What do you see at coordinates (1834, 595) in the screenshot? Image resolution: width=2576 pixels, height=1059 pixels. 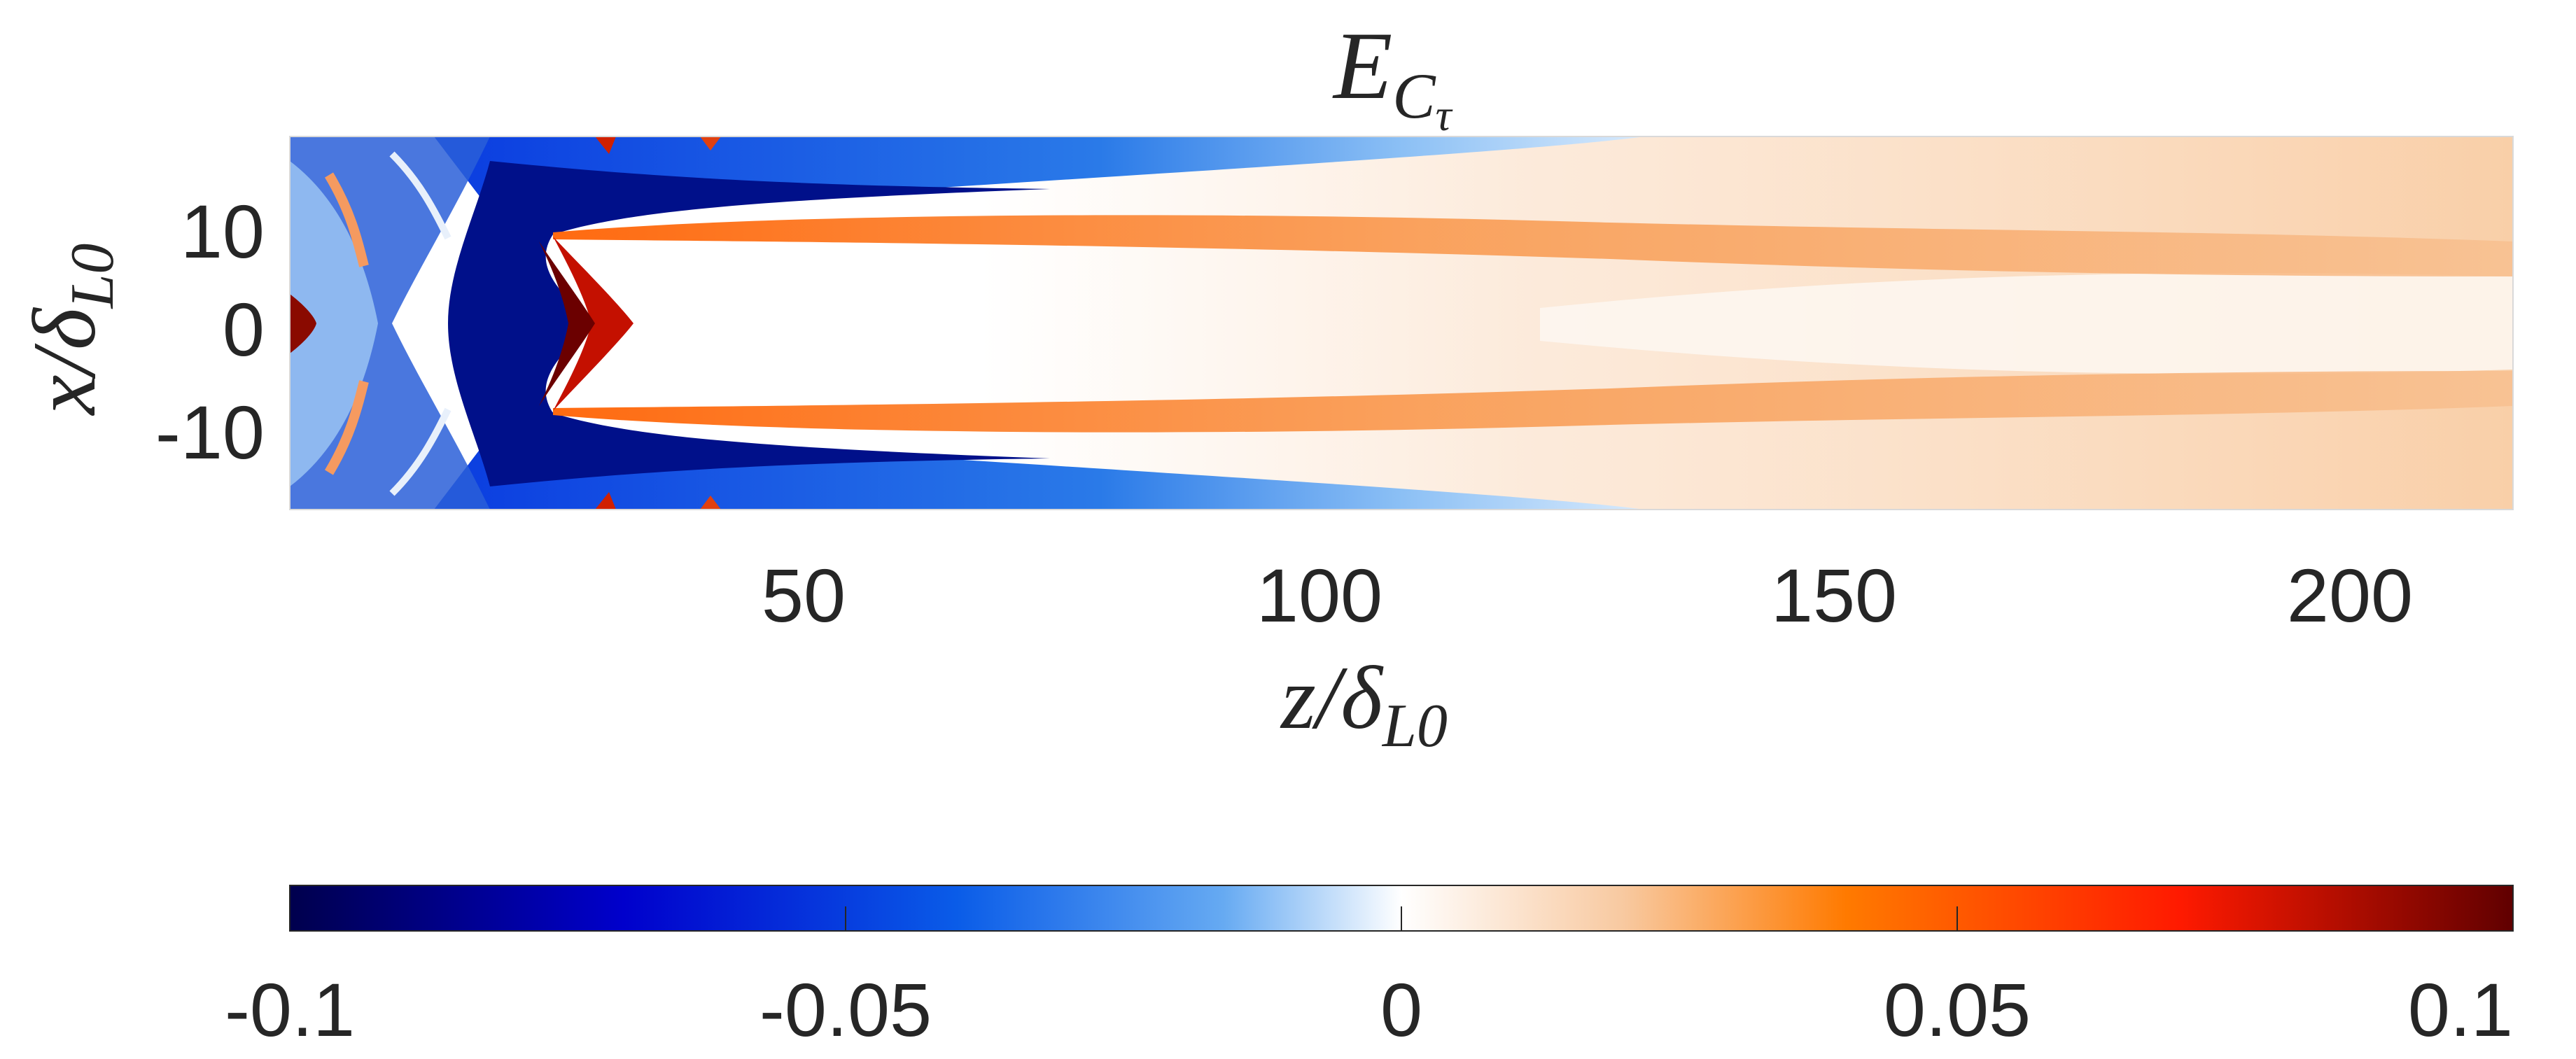 I see `x-tick-label: 150` at bounding box center [1834, 595].